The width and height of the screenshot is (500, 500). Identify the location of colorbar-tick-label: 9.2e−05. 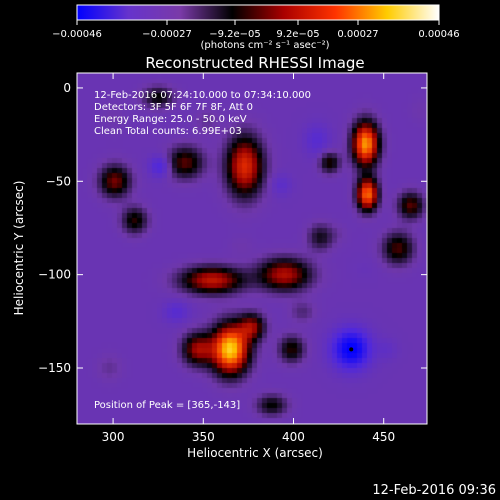
(297, 34).